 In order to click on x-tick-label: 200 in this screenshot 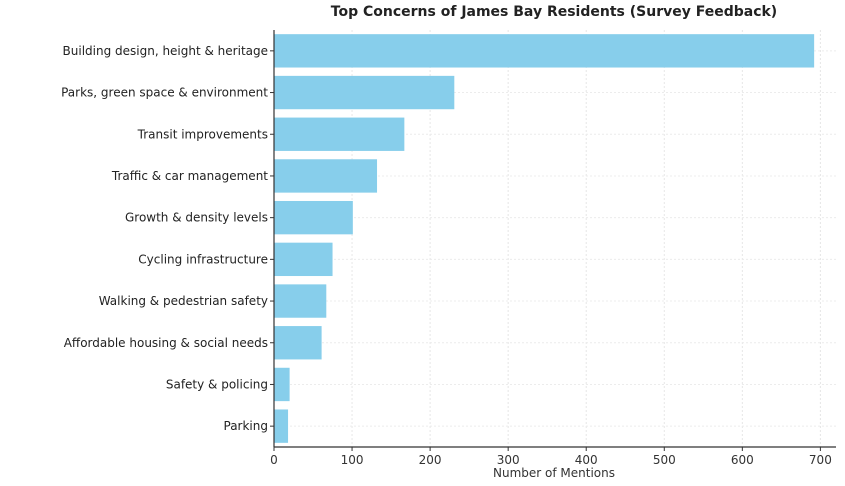, I will do `click(430, 460)`.